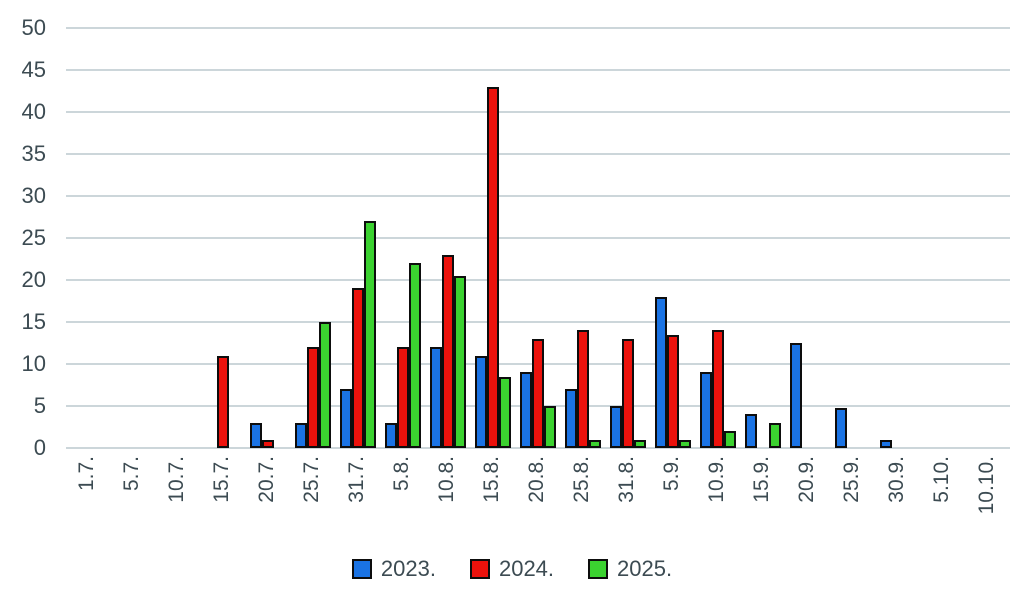 This screenshot has width=1024, height=612. Describe the element at coordinates (358, 368) in the screenshot. I see `bar-2024-31-7-` at that location.